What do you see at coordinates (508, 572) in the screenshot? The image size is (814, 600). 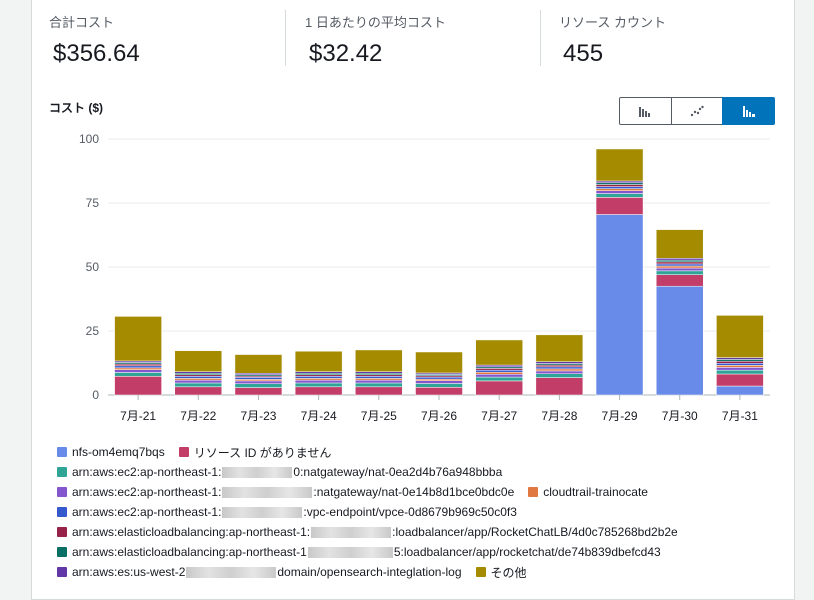 I see `legend-label: その他` at bounding box center [508, 572].